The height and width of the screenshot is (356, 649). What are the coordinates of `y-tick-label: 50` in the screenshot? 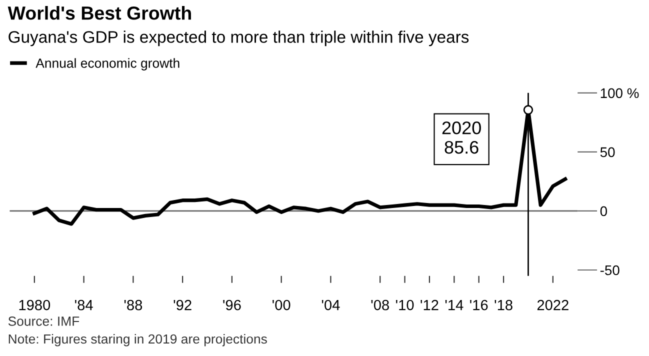 It's located at (607, 152).